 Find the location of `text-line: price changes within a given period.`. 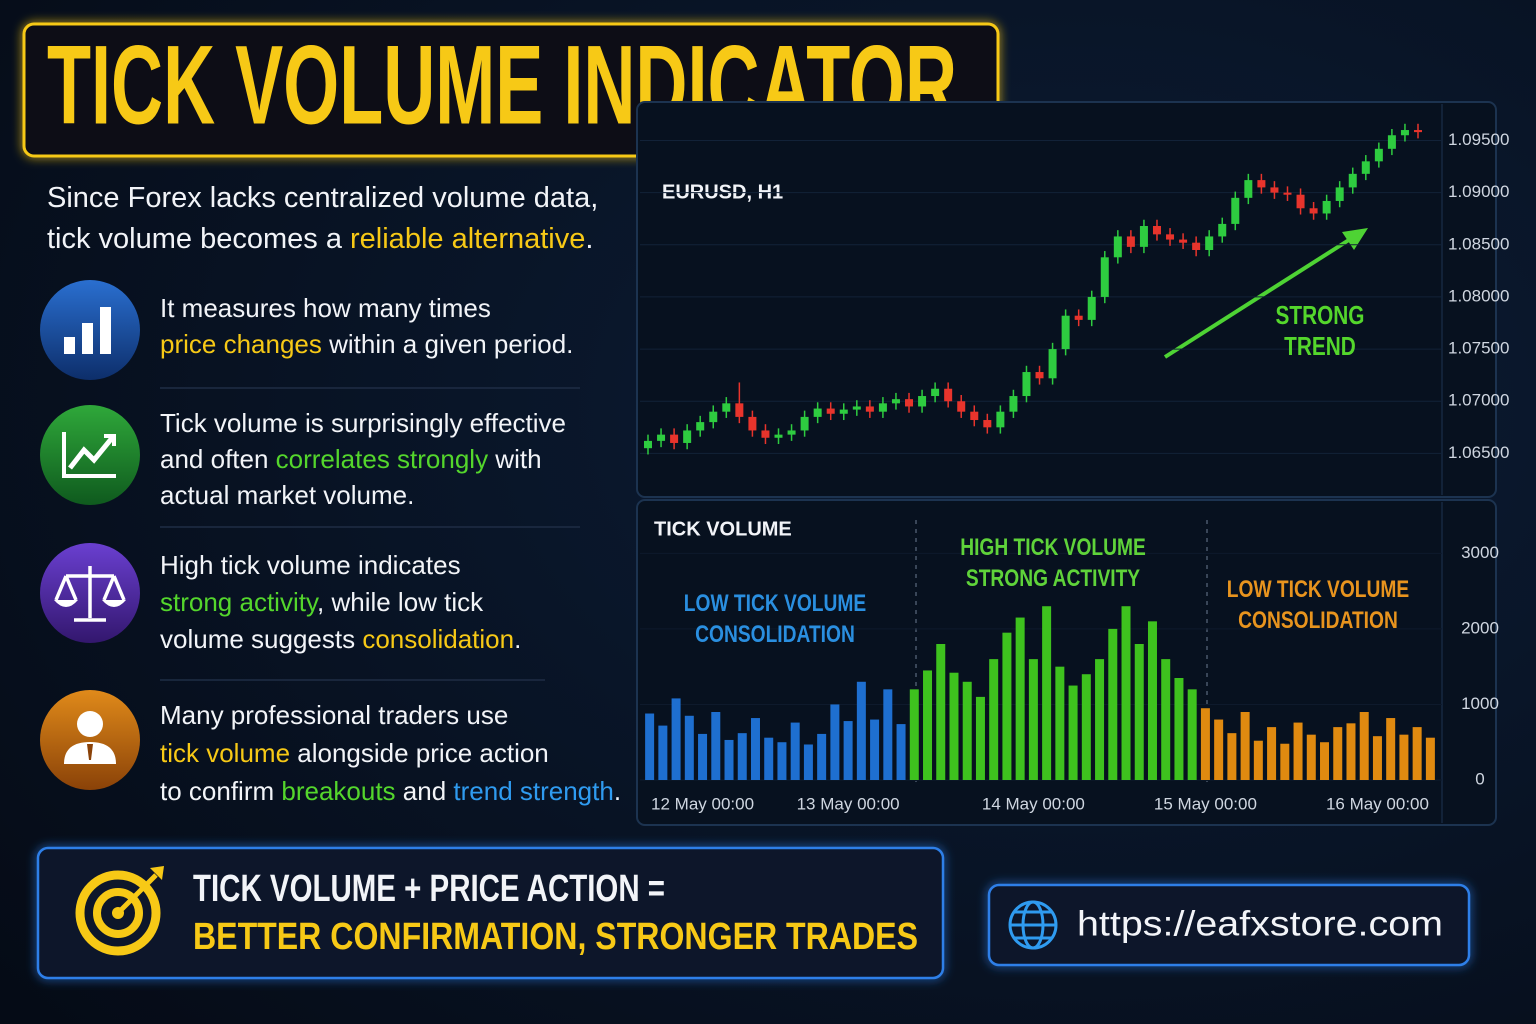

text-line: price changes within a given period. is located at coordinates (366, 344).